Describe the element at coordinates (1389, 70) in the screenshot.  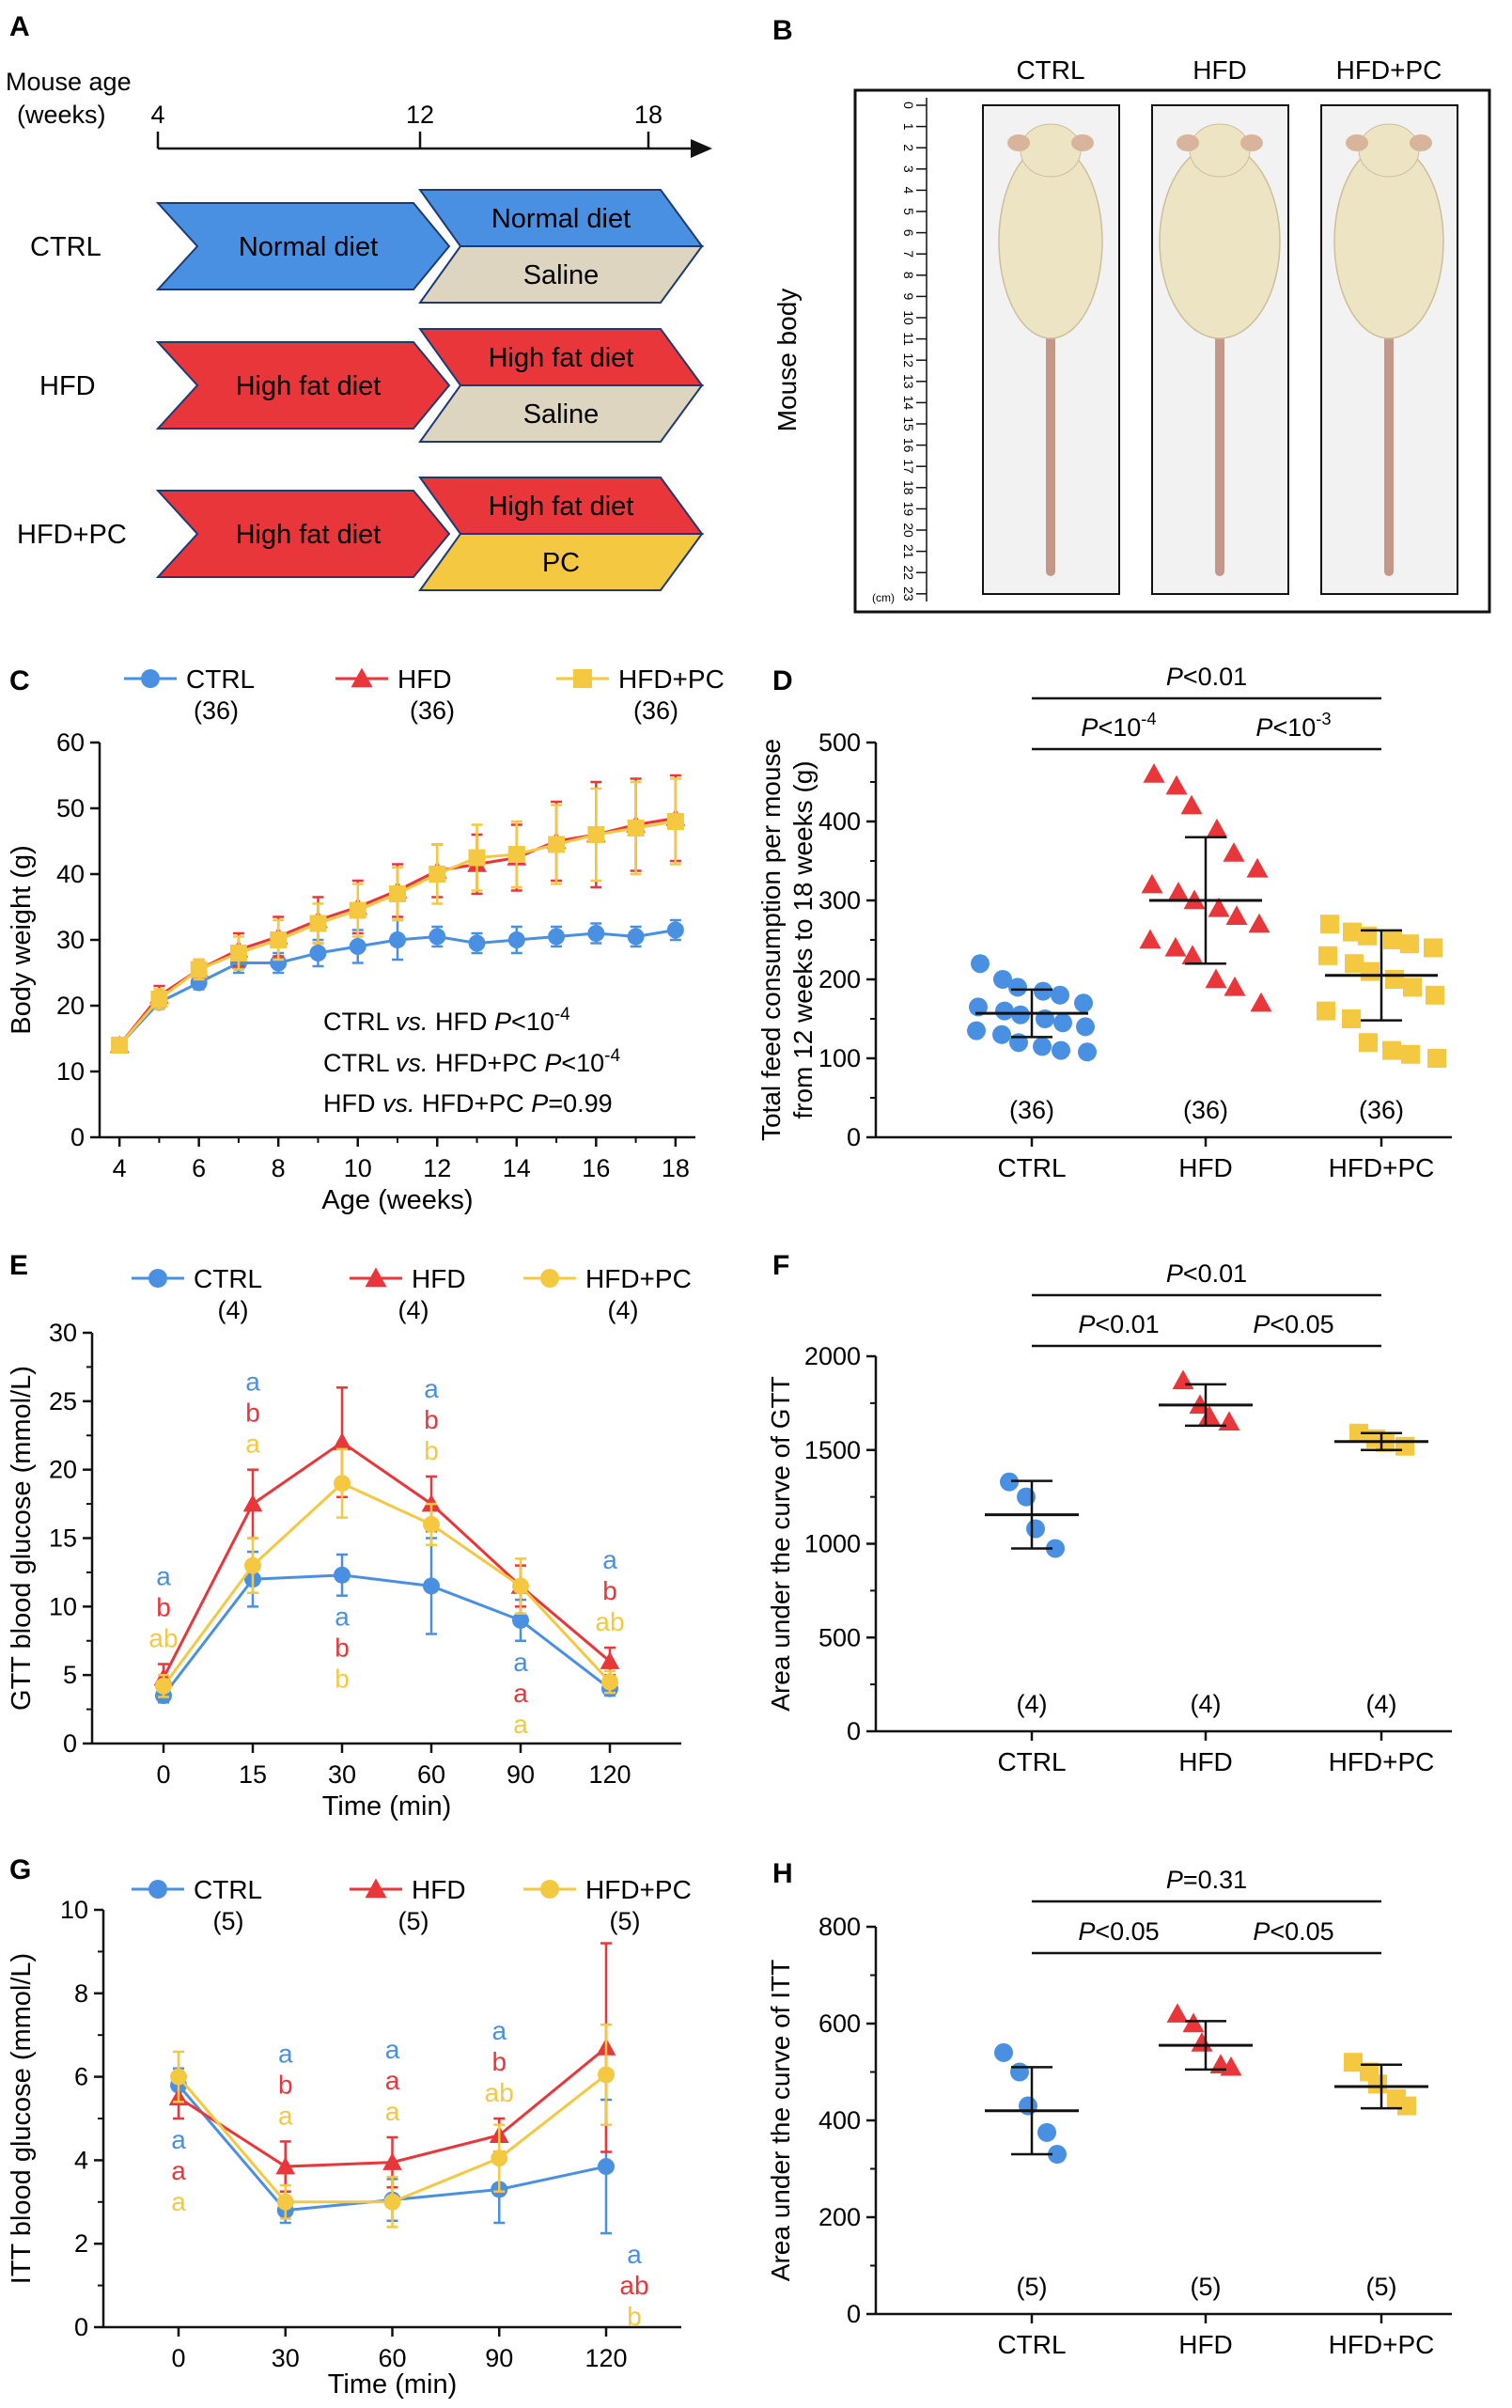
I see `photo-group-label: HFD+PC` at that location.